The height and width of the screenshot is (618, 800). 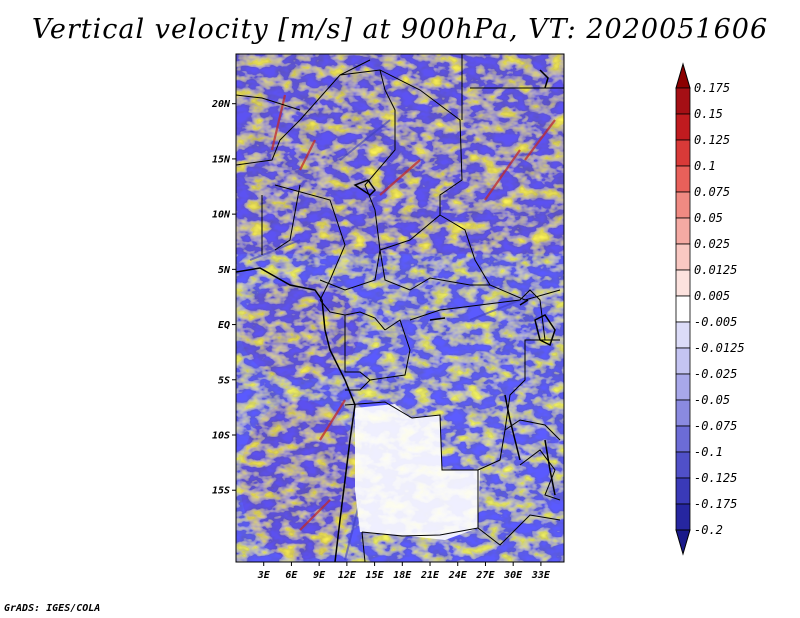 I want to click on colorbar-label: 0.125, so click(x=712, y=140).